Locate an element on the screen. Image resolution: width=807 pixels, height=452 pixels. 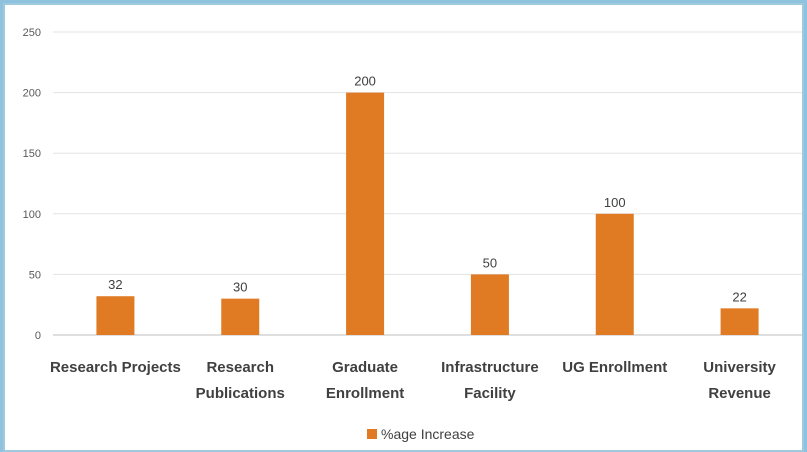
legend-label: %age Increase is located at coordinates (428, 434).